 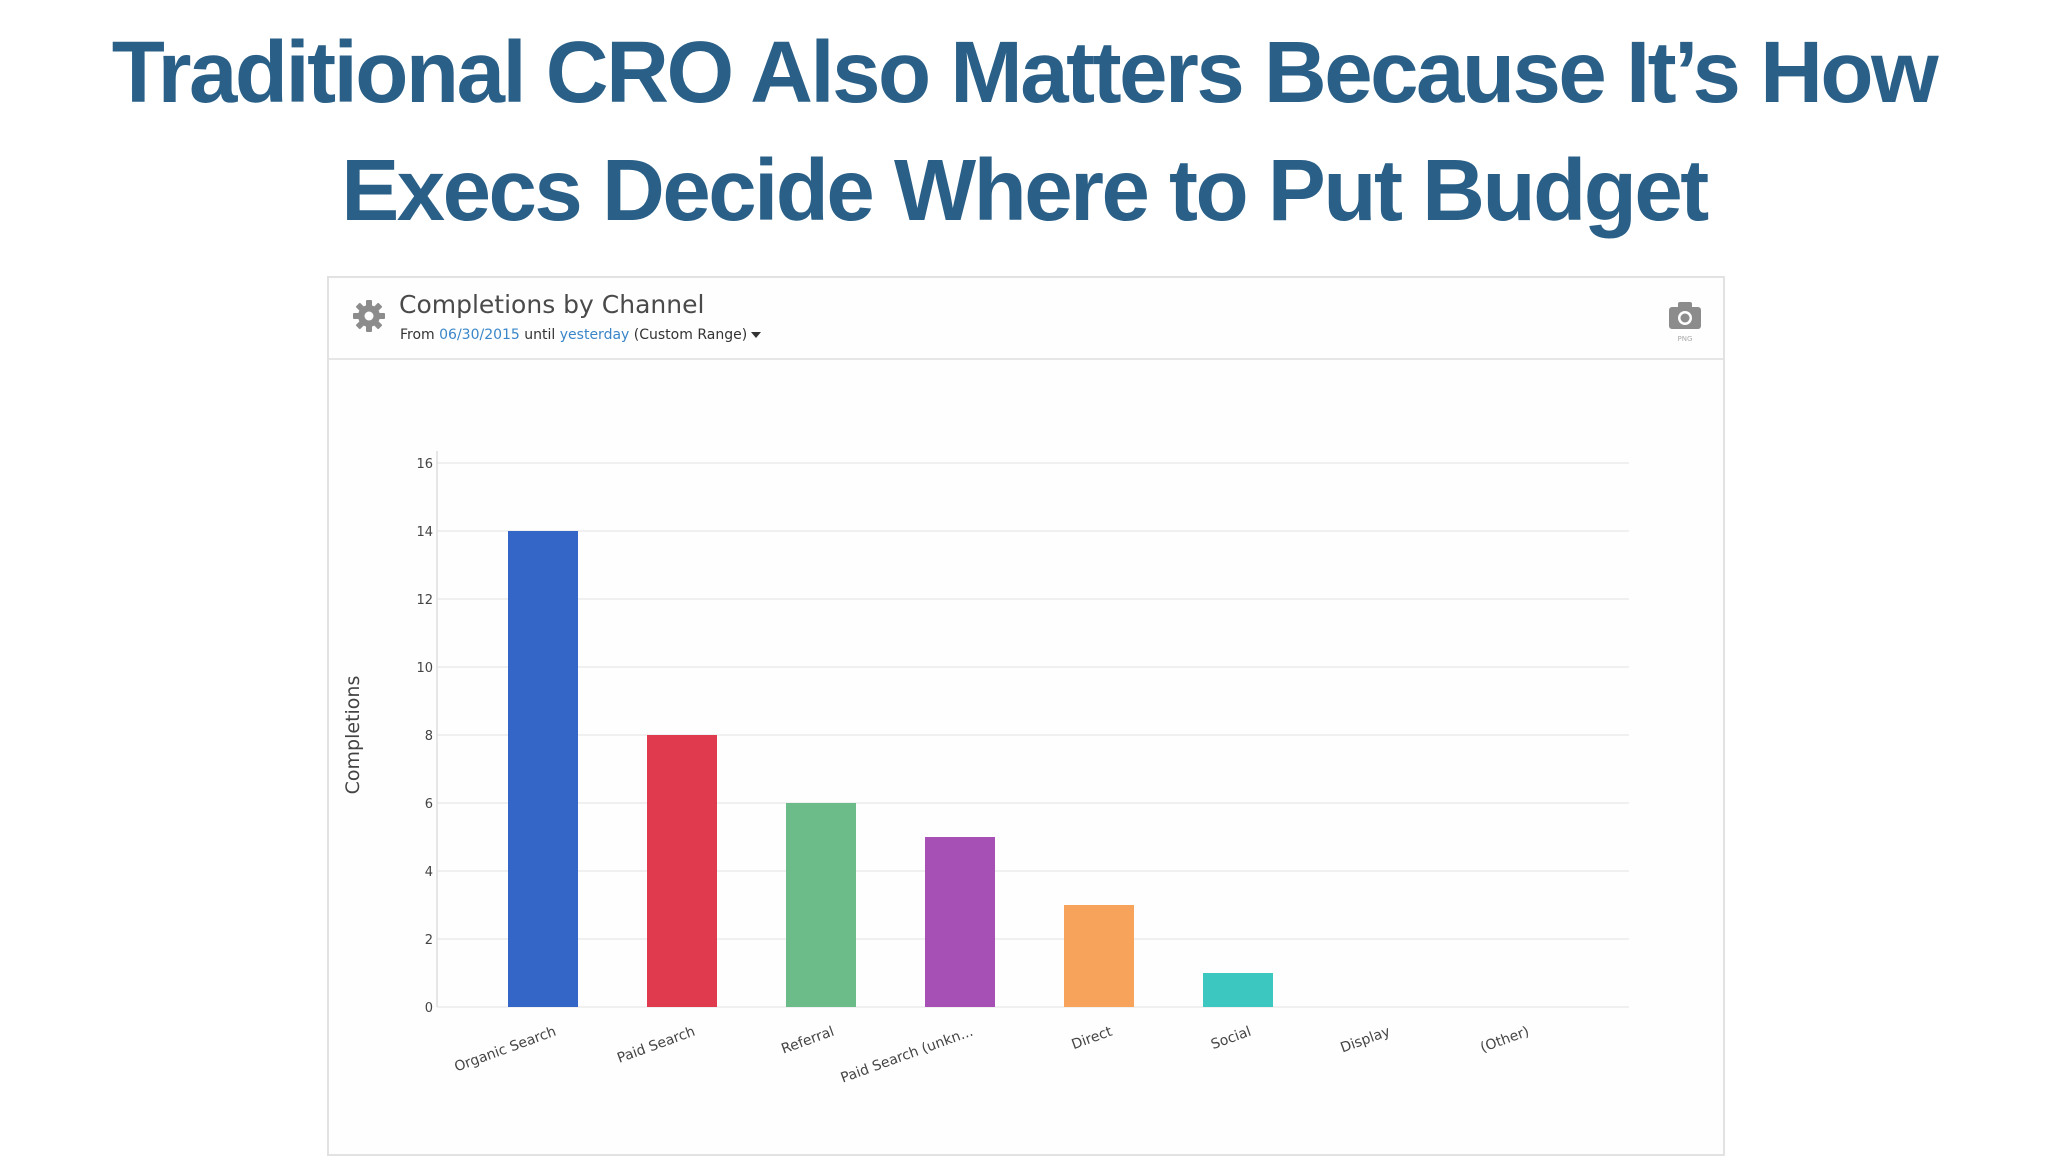 I want to click on y-tick-label: 4, so click(x=429, y=872).